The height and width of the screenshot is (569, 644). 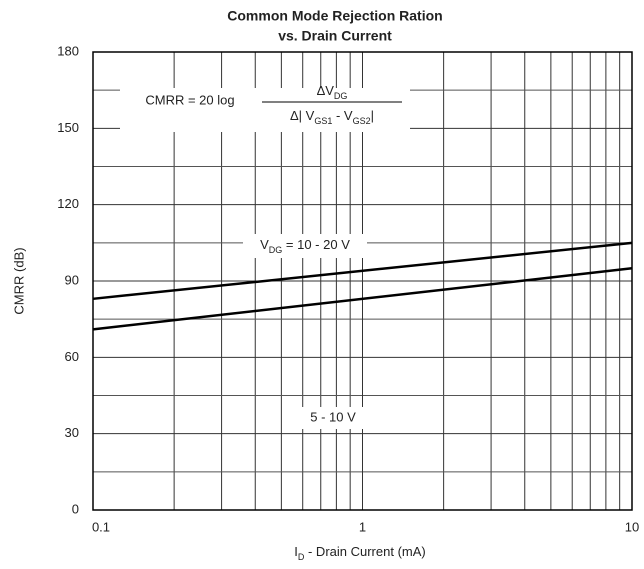 I want to click on formula-numerator: ΔVDG, so click(x=332, y=92).